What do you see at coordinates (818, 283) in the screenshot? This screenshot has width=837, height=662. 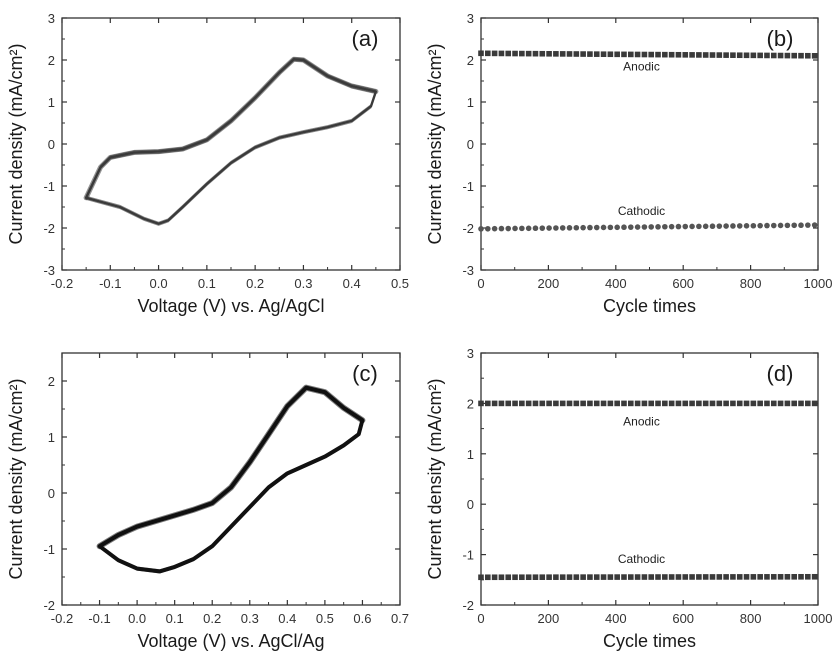 I see `x-tick-label: 1000` at bounding box center [818, 283].